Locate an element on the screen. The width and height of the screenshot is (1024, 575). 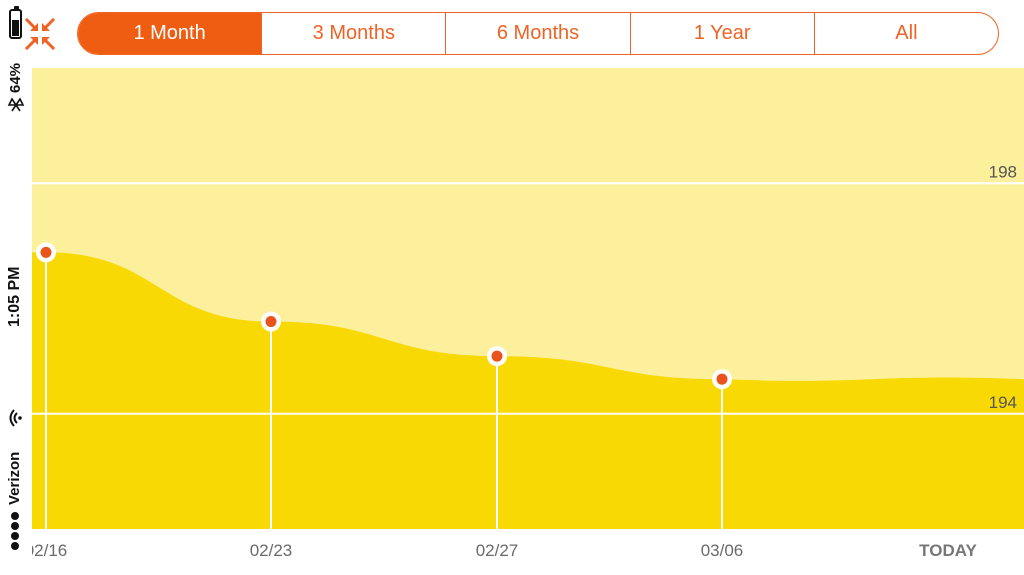
carrier-name: Verizon is located at coordinates (14, 478).